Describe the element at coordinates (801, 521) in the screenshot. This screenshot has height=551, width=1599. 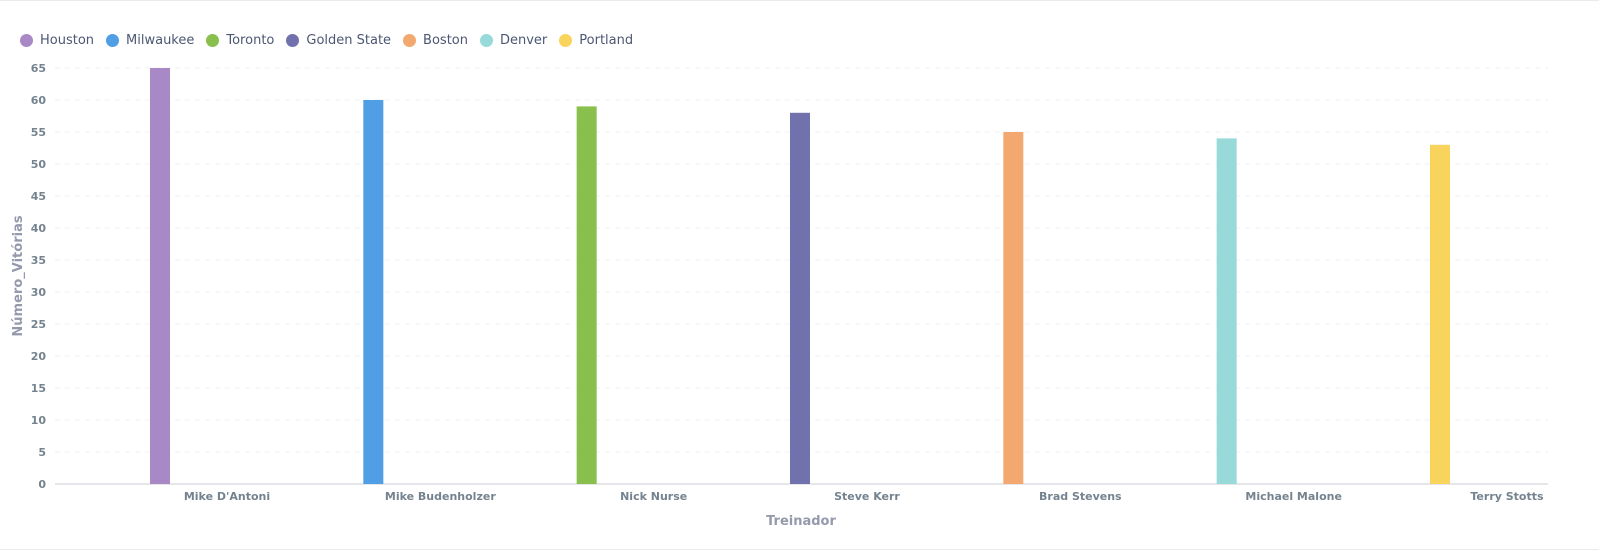
I see `x-axis-title: Treinador` at that location.